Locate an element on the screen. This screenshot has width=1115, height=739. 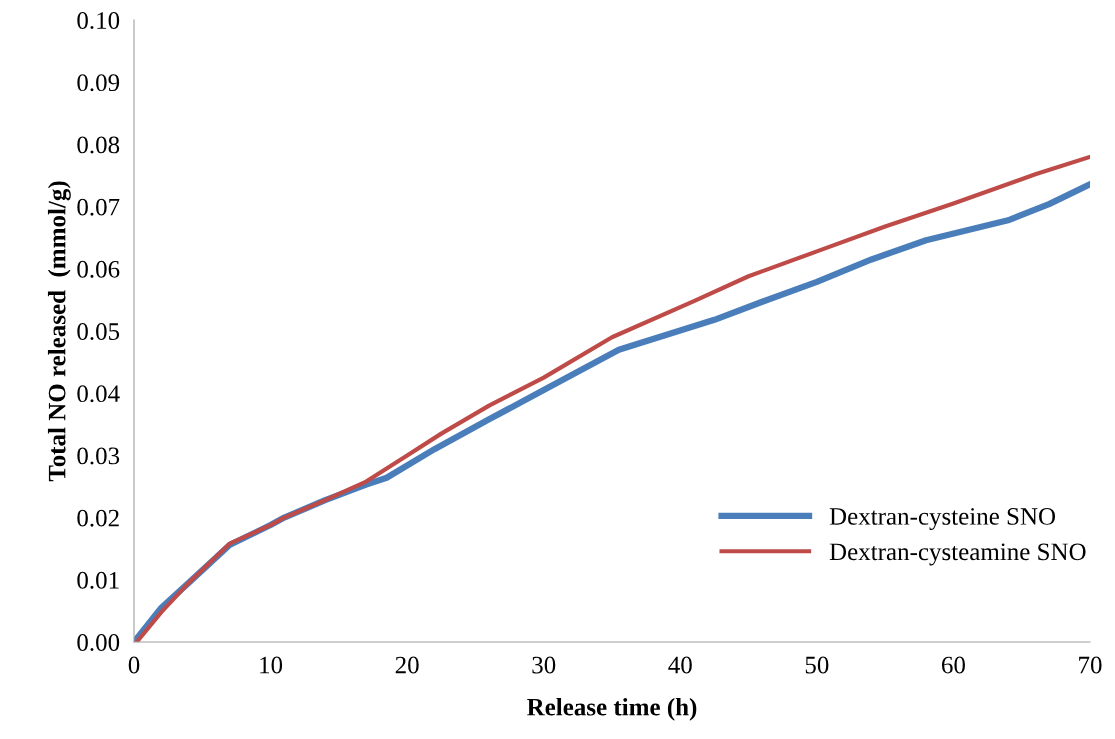
x-tick-label: 40 is located at coordinates (680, 665).